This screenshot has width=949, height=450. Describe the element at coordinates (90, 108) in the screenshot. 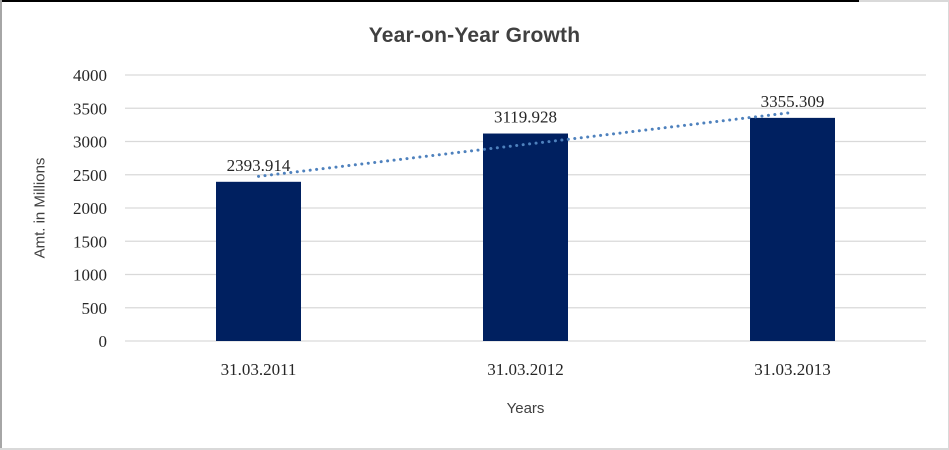

I see `y-tick-label: 3500` at that location.